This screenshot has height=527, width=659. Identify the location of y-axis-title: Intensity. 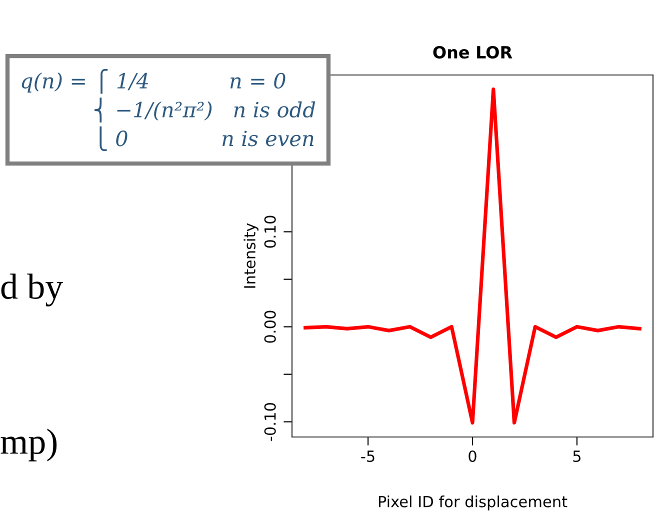
(251, 255).